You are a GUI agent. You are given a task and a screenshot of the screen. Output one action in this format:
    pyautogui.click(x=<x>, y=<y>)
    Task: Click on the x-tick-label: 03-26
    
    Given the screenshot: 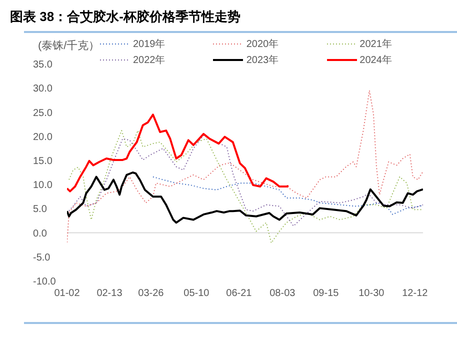 What is the action you would take?
    pyautogui.click(x=151, y=294)
    